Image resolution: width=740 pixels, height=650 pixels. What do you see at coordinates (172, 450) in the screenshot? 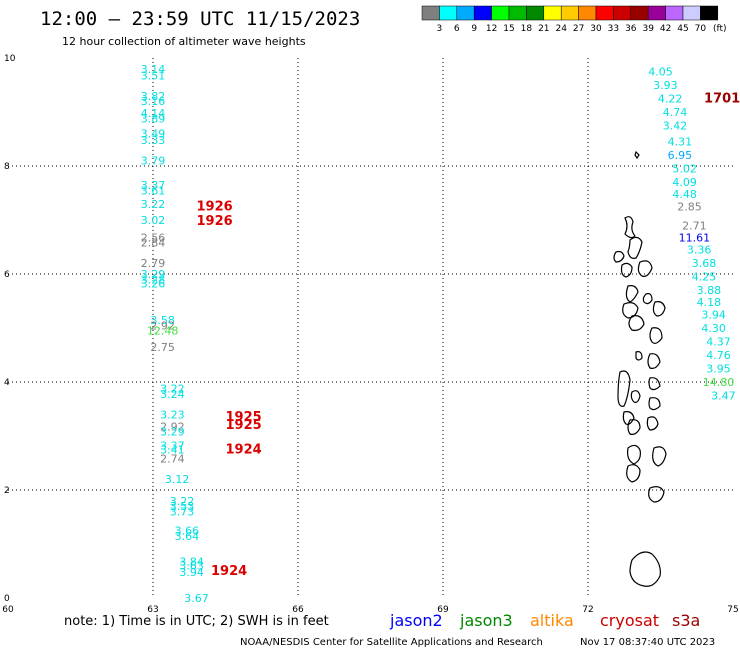
I see `wave-height-label: 3.41` at bounding box center [172, 450].